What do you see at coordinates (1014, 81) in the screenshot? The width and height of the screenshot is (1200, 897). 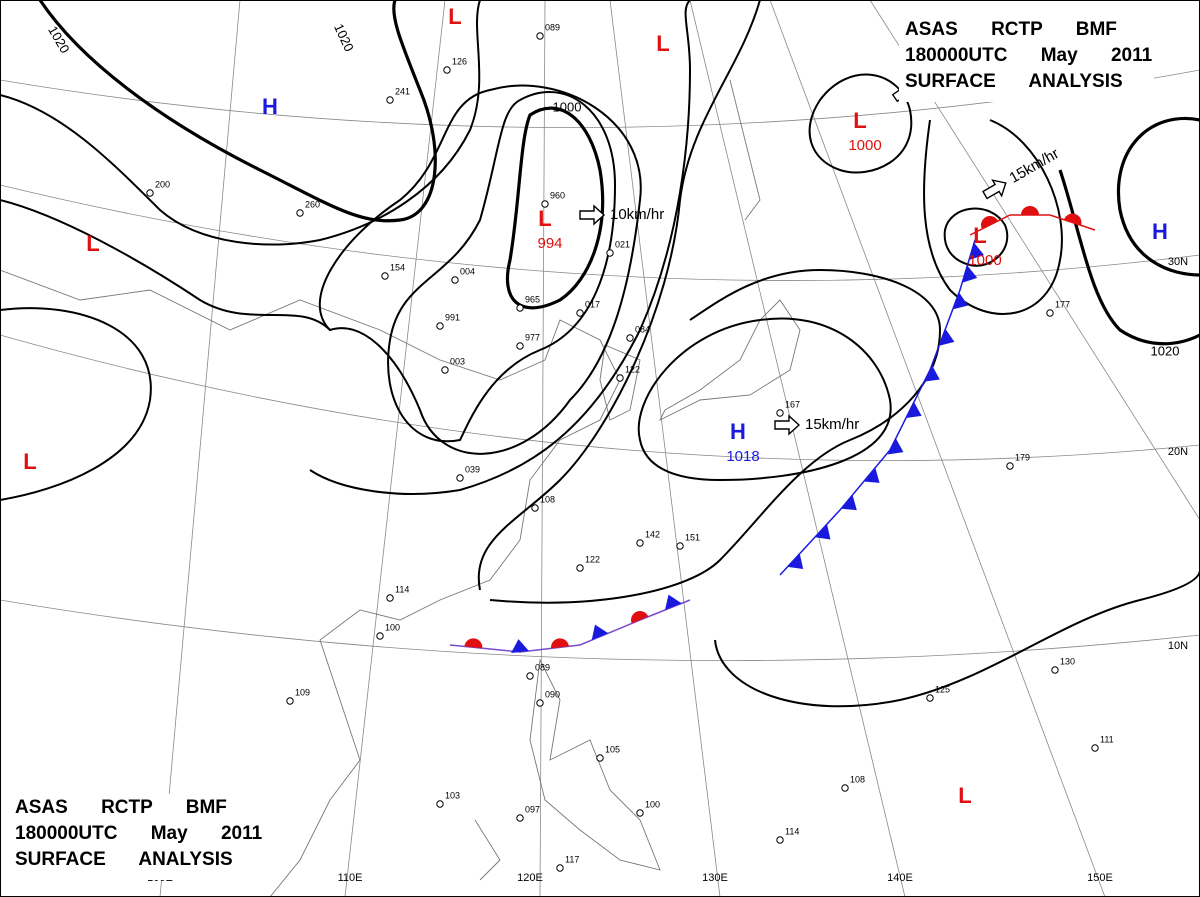 I see `header-line: SURFACE ANALYSIS` at bounding box center [1014, 81].